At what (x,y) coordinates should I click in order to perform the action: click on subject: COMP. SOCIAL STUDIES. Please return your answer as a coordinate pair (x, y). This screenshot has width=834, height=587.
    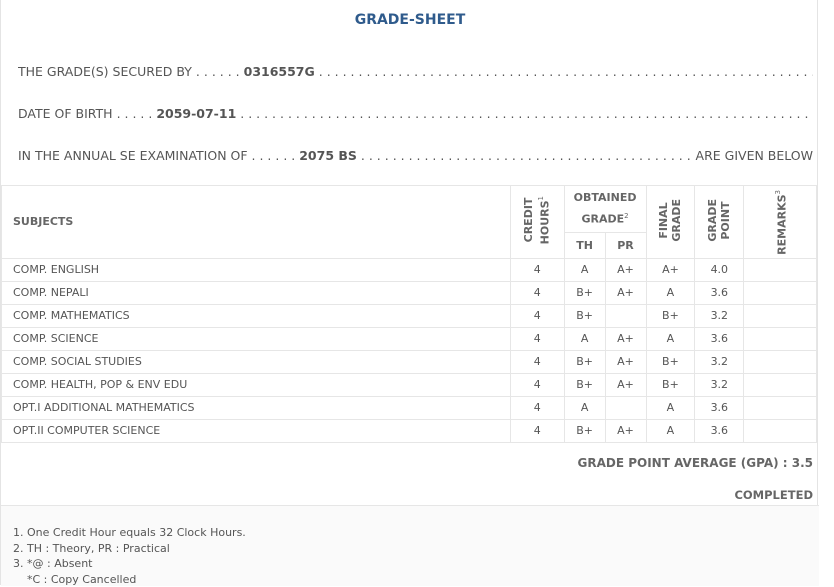
    Looking at the image, I should click on (256, 361).